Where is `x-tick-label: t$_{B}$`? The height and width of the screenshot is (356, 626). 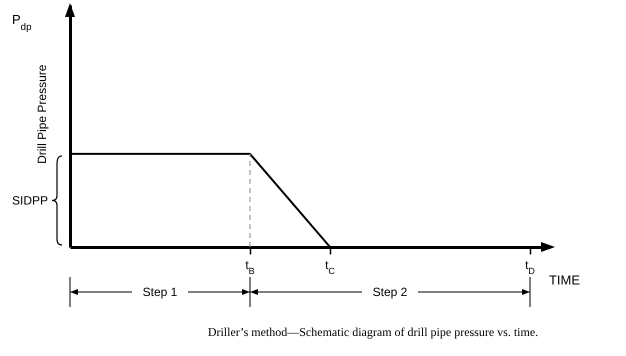
x-tick-label: t$_{B}$ is located at coordinates (250, 267).